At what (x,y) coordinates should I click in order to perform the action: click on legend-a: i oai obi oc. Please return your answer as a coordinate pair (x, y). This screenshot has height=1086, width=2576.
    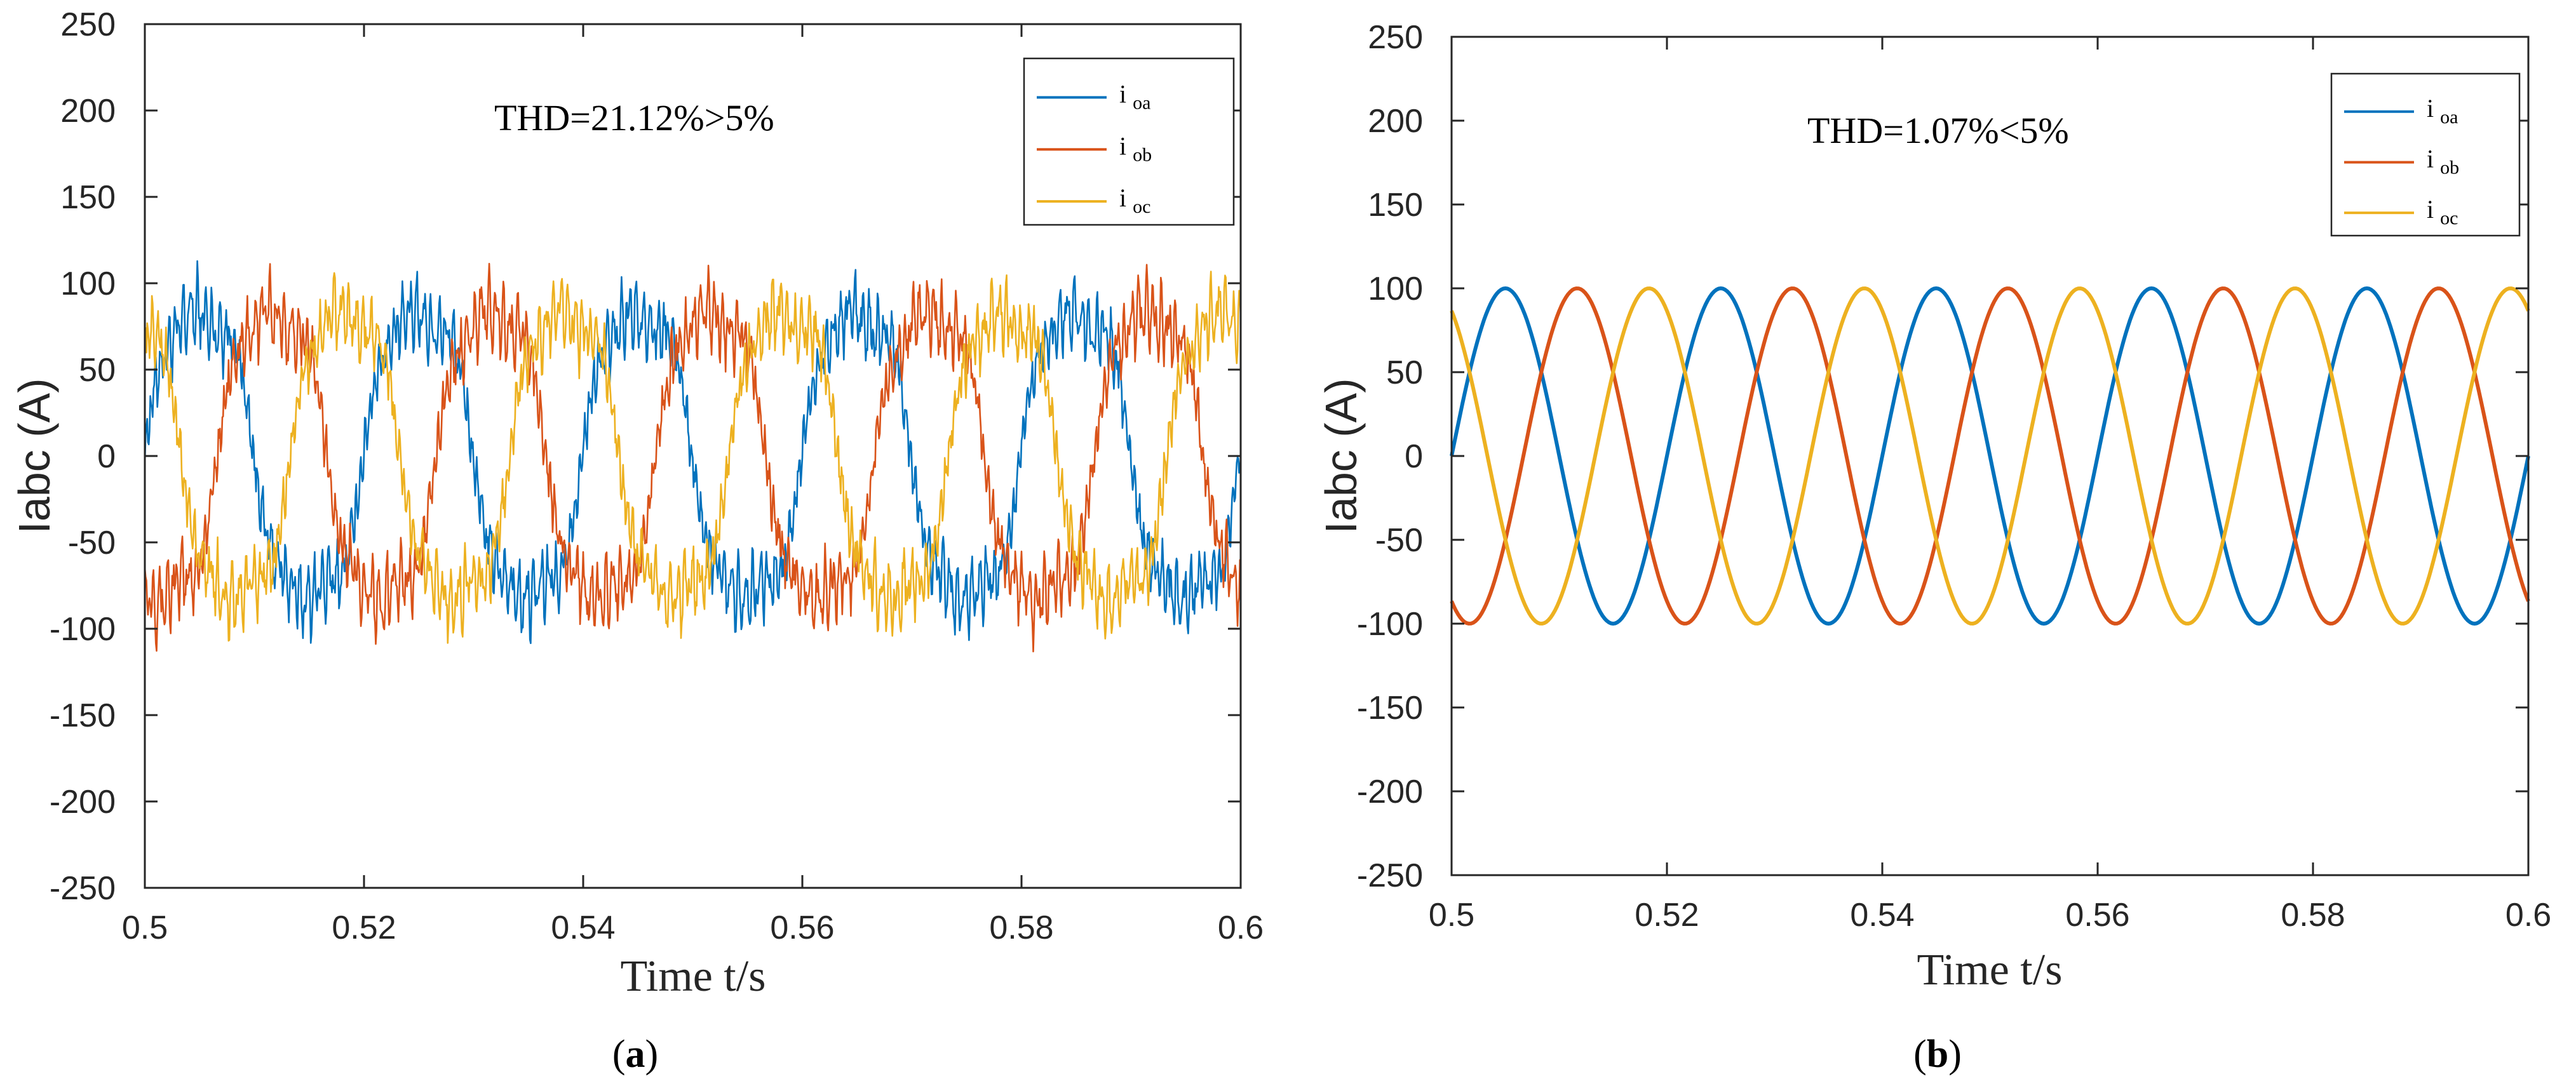
    Looking at the image, I should click on (1129, 141).